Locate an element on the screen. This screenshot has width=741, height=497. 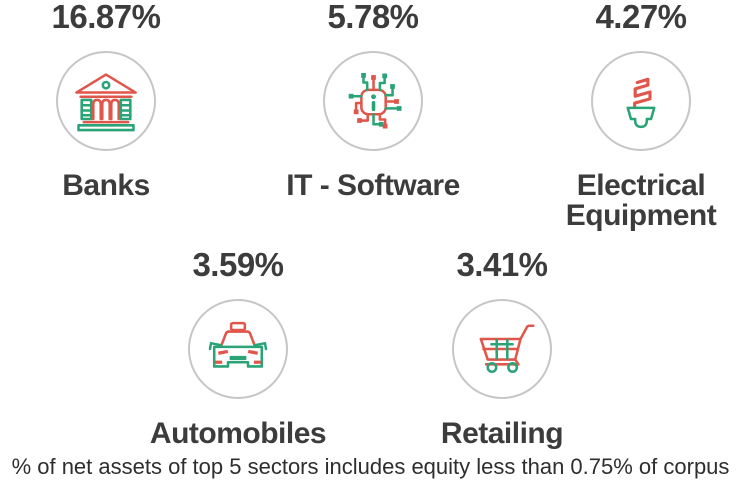
sector-label: Electrical Equipment is located at coordinates (641, 200).